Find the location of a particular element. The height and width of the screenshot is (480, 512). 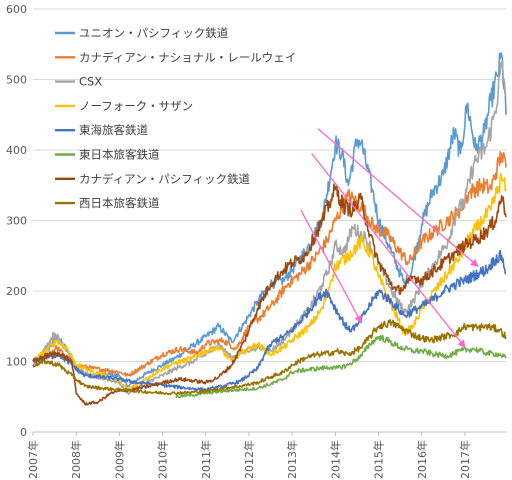

legend-label-2: カナディアン・ナショナル・レールウェイ is located at coordinates (187, 57).